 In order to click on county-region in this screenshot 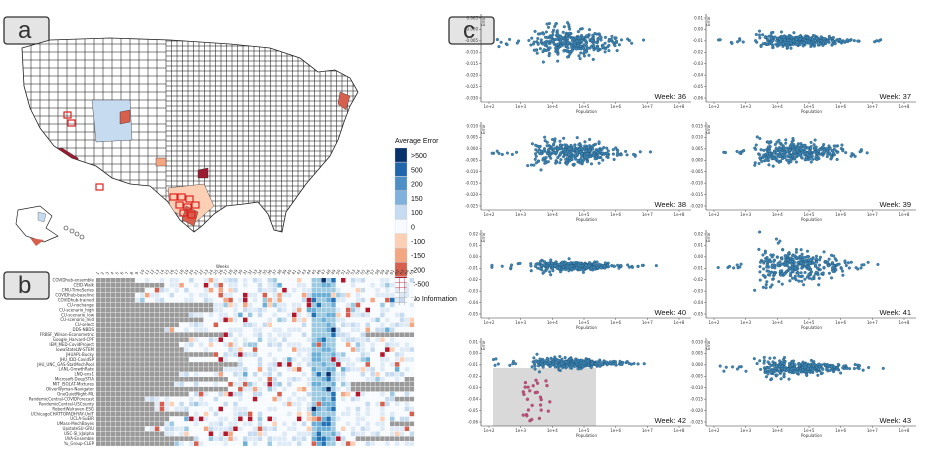, I will do `click(203, 173)`.